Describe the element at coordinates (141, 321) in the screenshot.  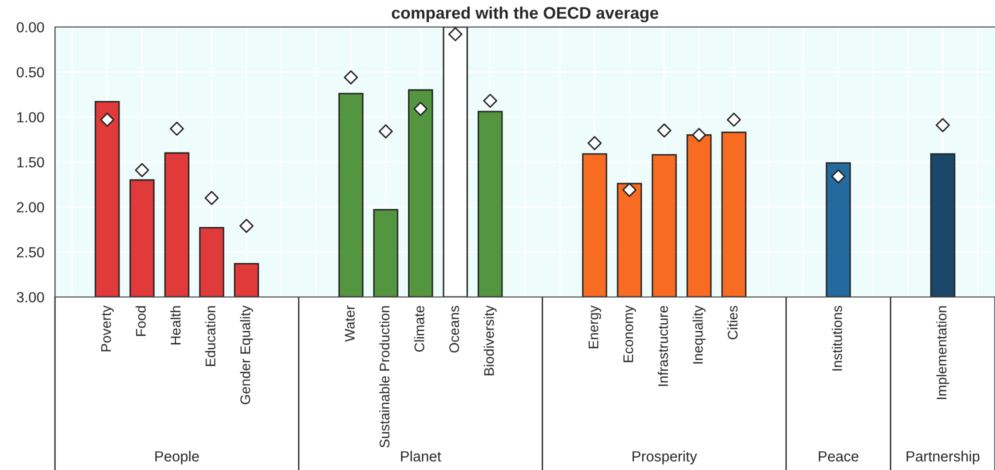
I see `x-tick-label: Food` at that location.